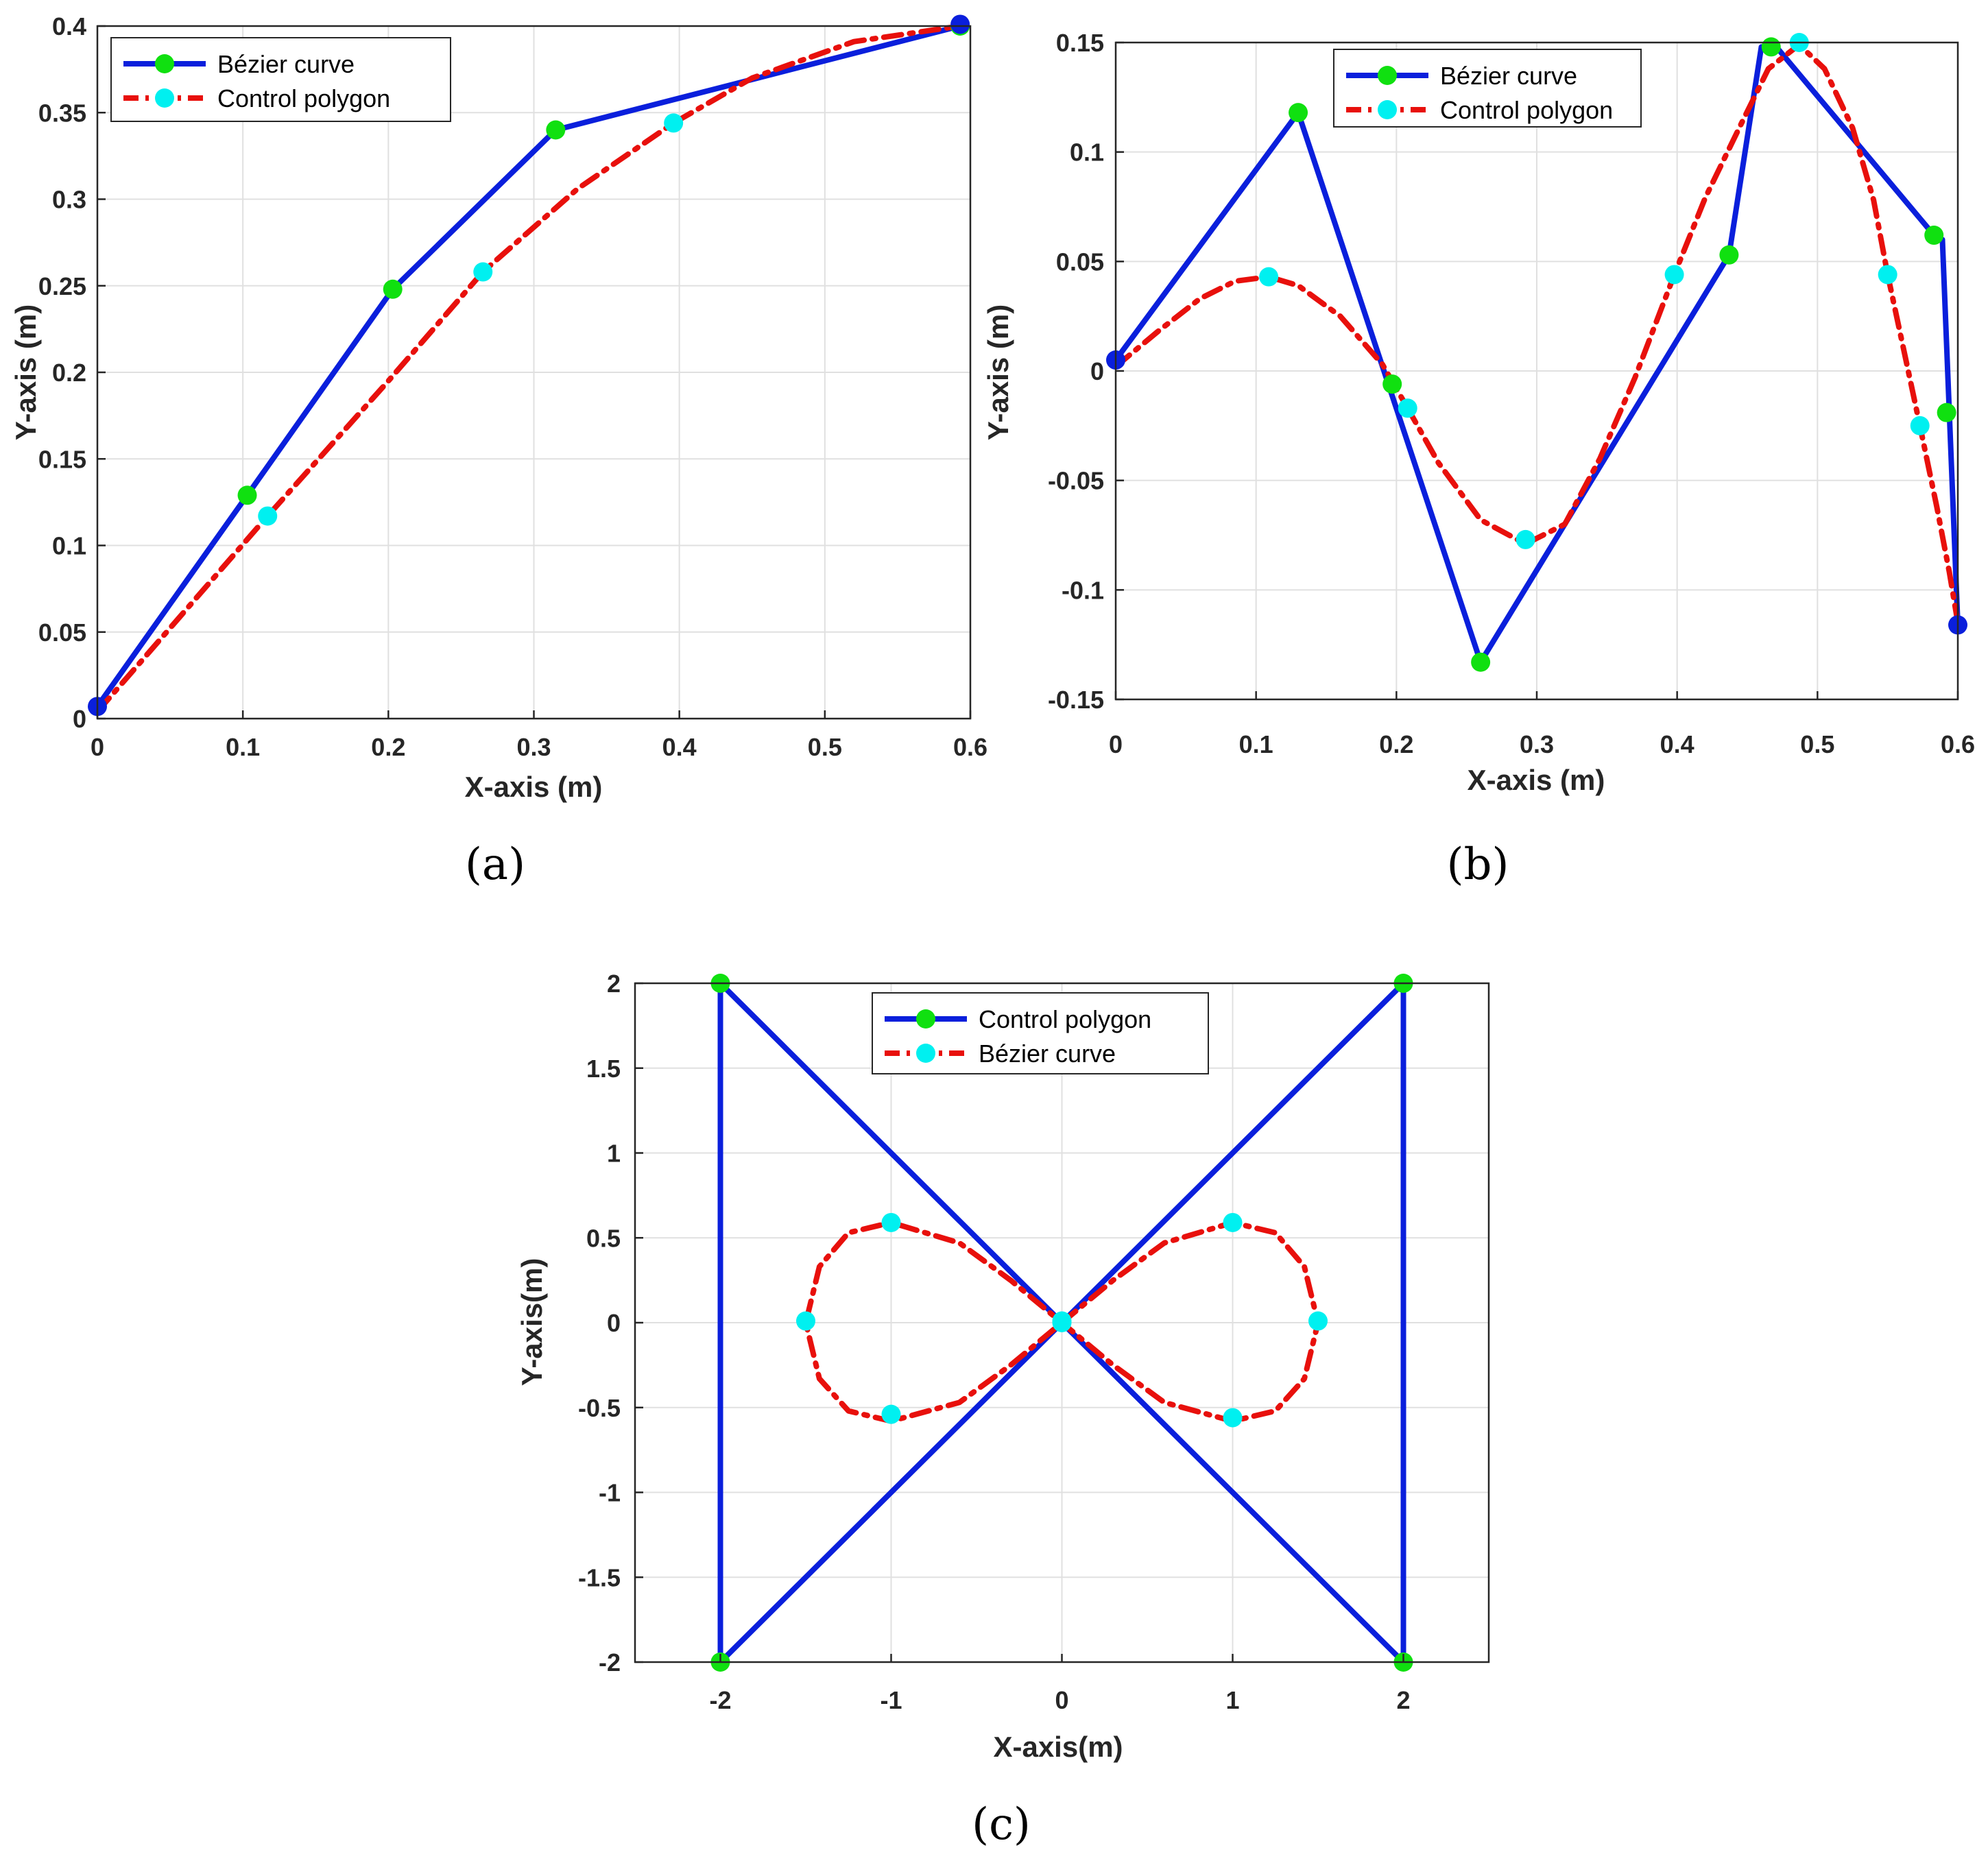 The width and height of the screenshot is (1988, 1863). Describe the element at coordinates (1232, 1700) in the screenshot. I see `x-tick-label: 1` at that location.